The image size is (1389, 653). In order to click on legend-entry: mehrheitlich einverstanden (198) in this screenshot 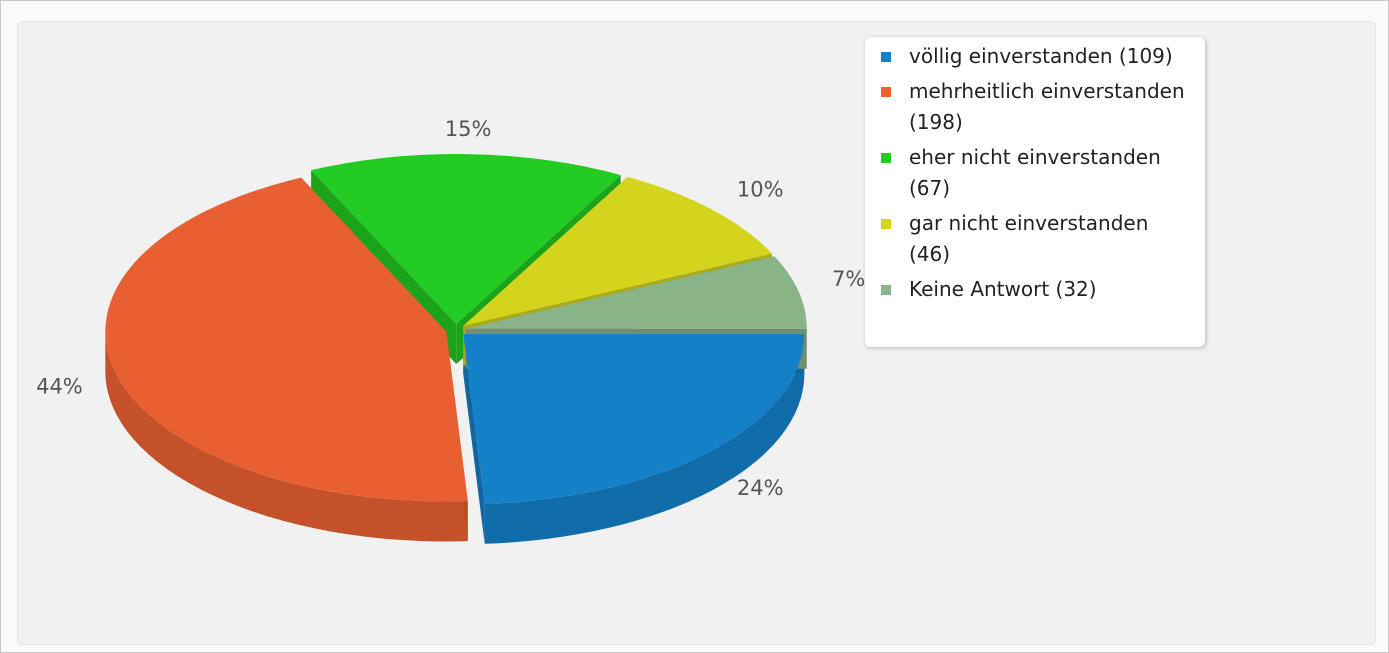, I will do `click(1037, 107)`.